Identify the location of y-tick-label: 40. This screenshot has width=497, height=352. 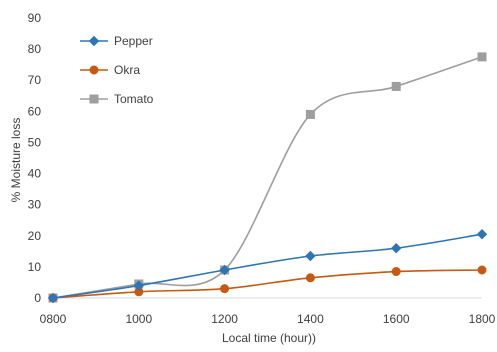
(35, 174).